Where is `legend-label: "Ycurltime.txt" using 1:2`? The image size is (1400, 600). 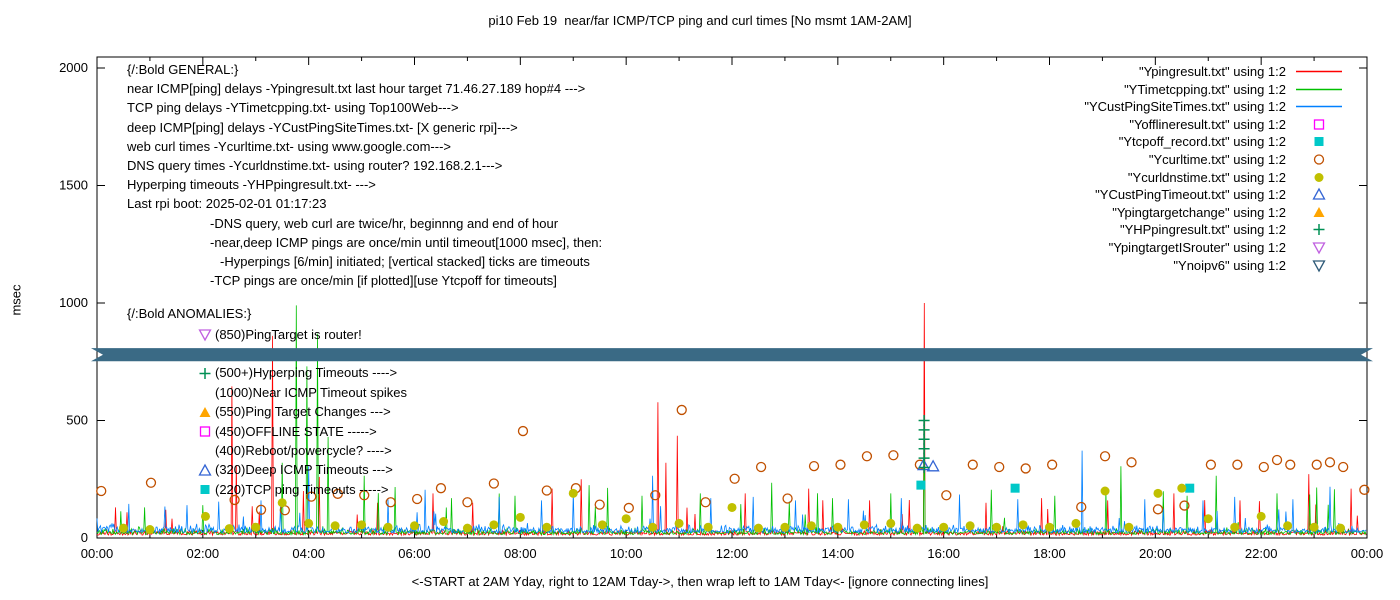 legend-label: "Ycurltime.txt" using 1:2 is located at coordinates (1217, 159).